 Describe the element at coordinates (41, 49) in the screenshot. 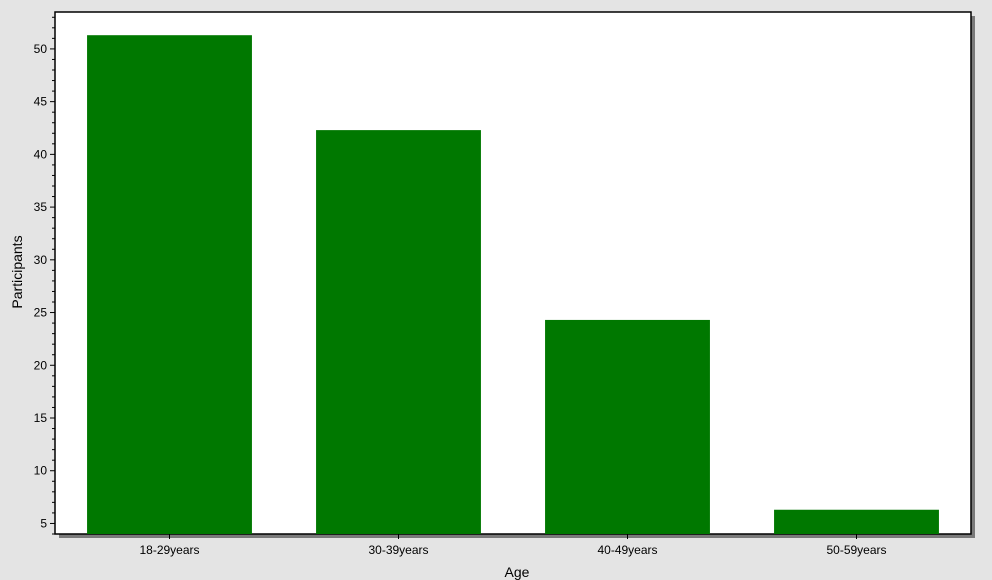

I see `y-tick-label-50: 50` at that location.